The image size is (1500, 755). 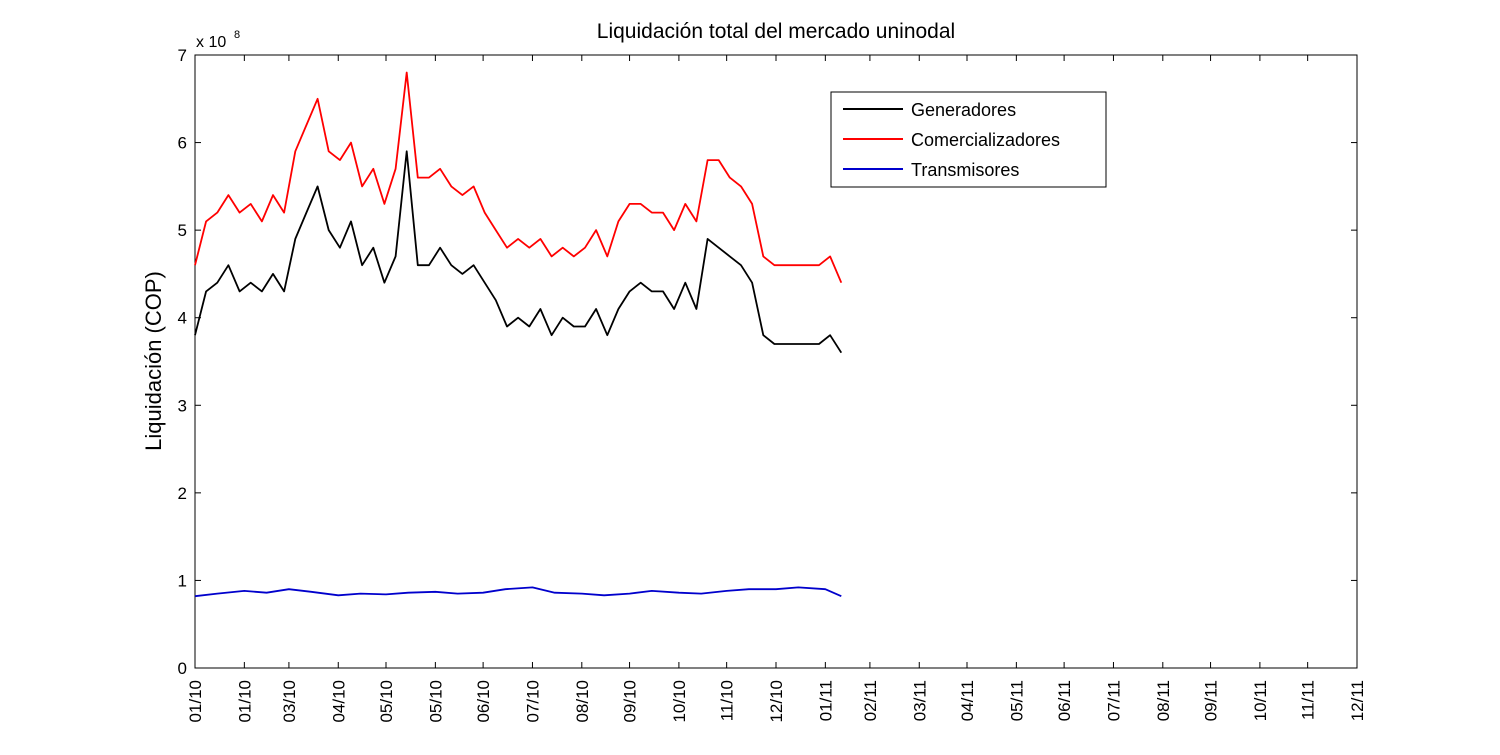 I want to click on x-tick-label: 11/11, so click(x=1308, y=700).